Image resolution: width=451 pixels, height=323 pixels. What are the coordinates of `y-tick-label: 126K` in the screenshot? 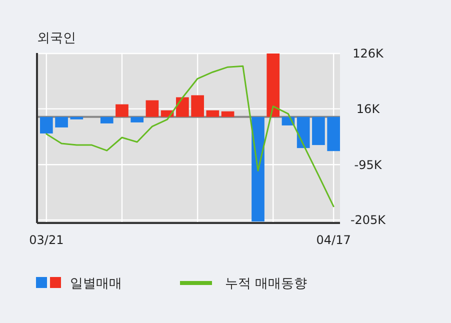 It's located at (368, 53).